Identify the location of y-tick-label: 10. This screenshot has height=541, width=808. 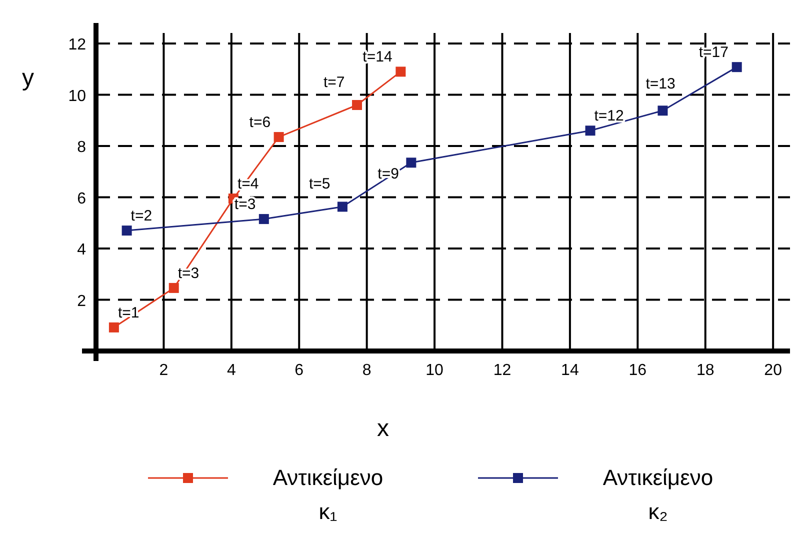
(77, 96).